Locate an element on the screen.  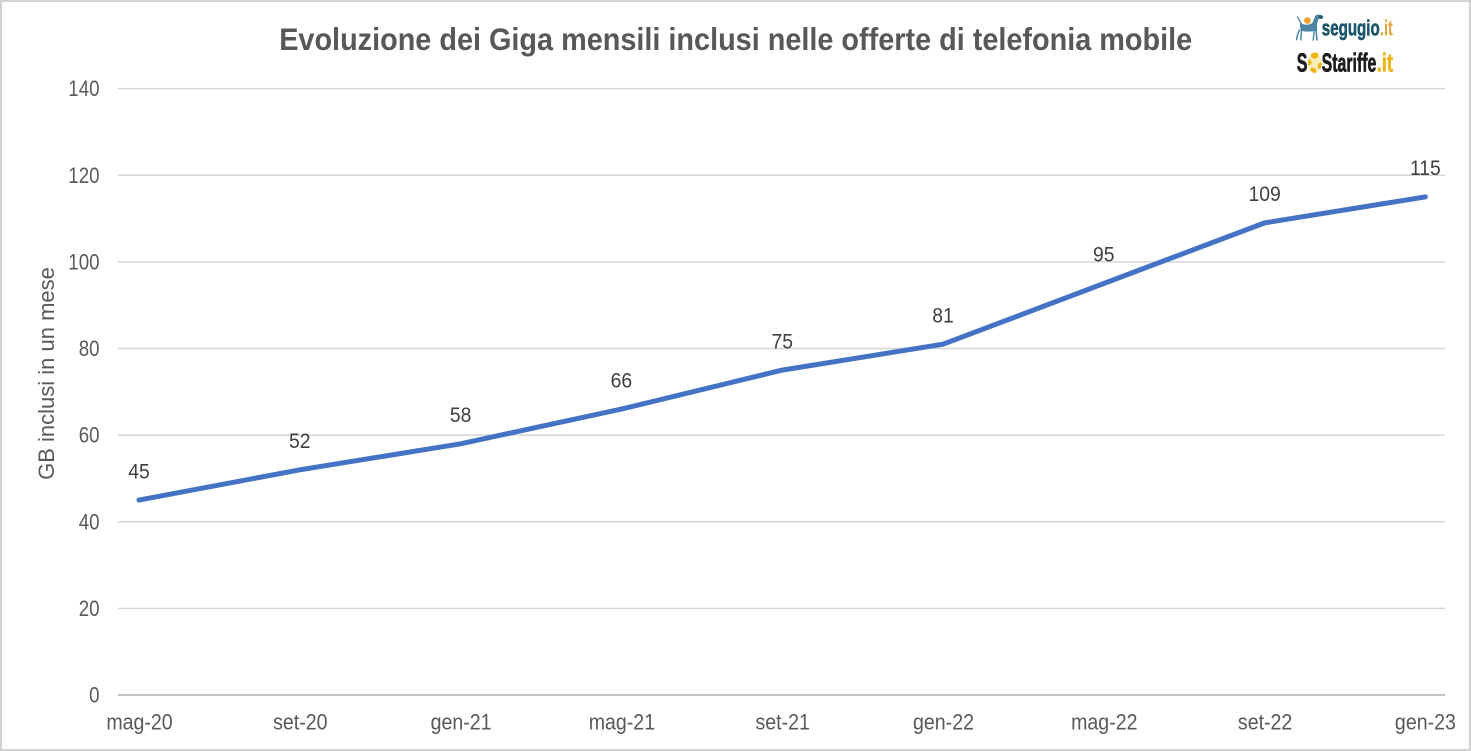
svg-text: Stariffe is located at coordinates (1349, 62).